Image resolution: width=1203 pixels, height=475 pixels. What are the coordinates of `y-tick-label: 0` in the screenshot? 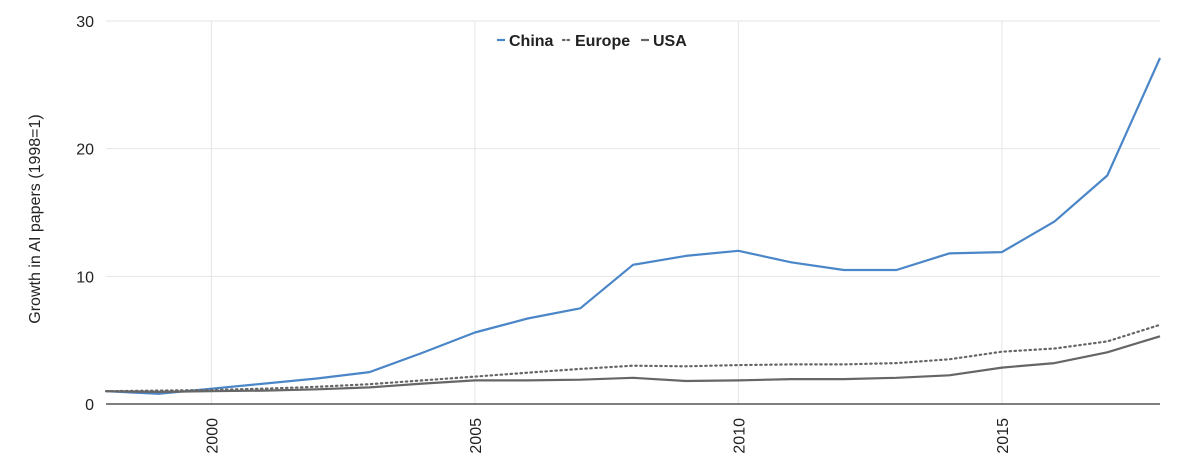 It's located at (89, 405).